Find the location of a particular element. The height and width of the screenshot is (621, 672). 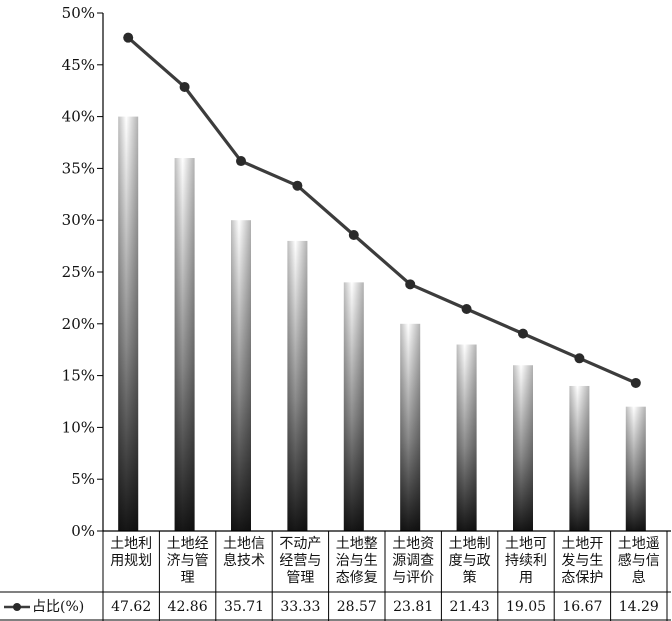

category-label: 土地可持续利用 is located at coordinates (526, 561).